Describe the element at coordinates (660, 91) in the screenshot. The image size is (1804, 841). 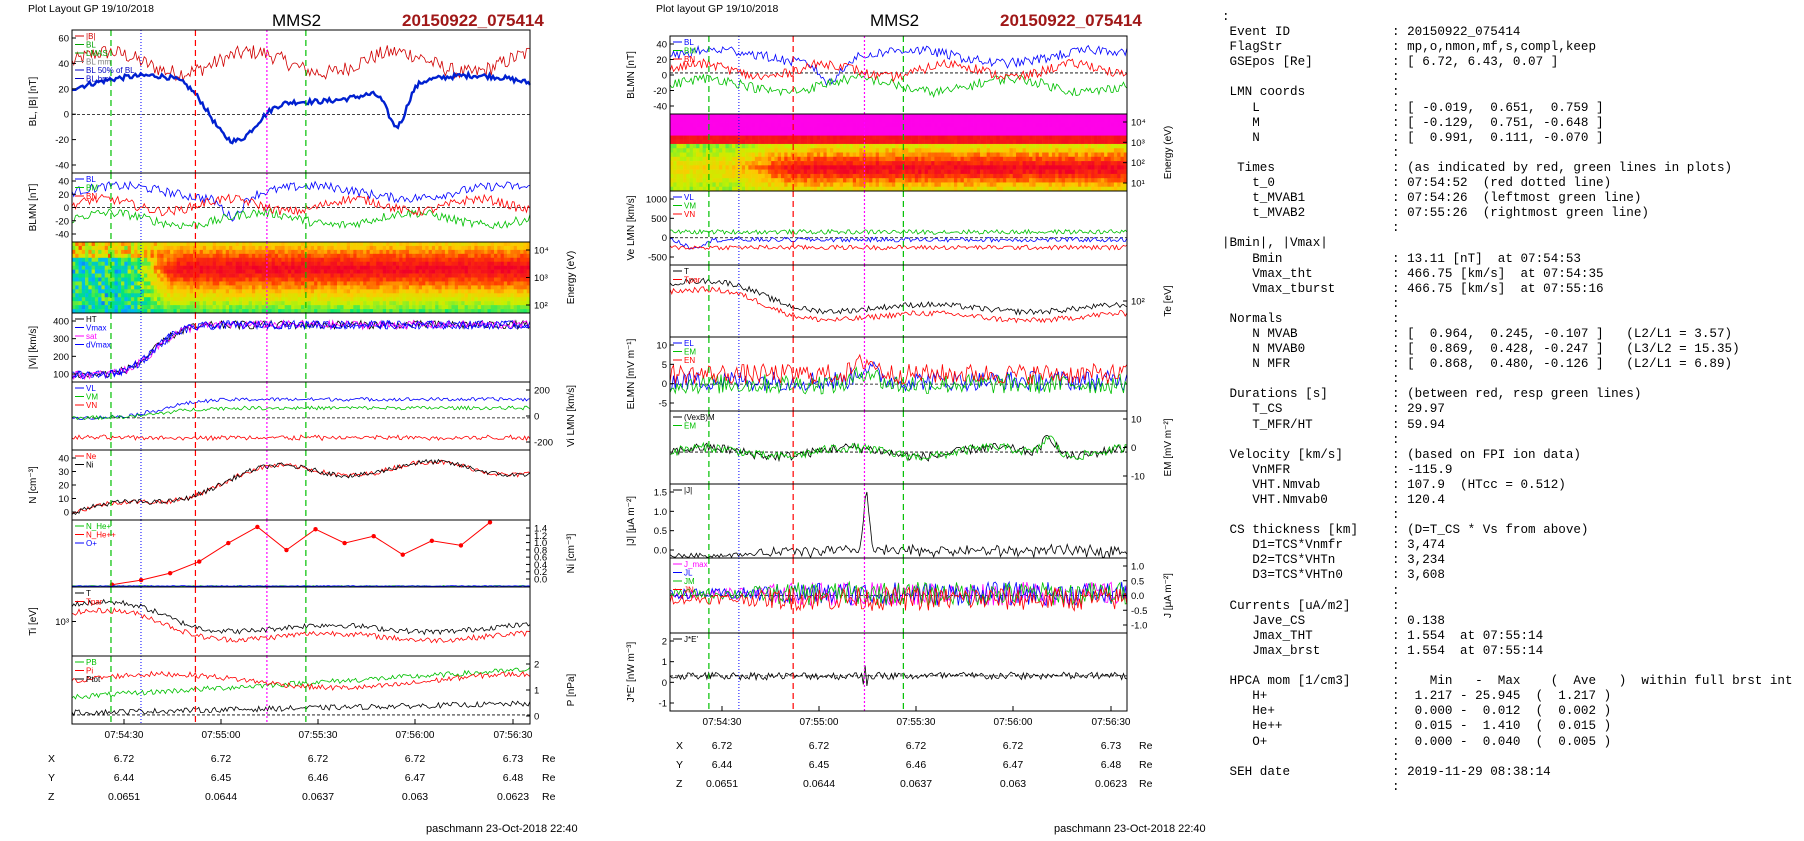
I see `tick-label: -20` at that location.